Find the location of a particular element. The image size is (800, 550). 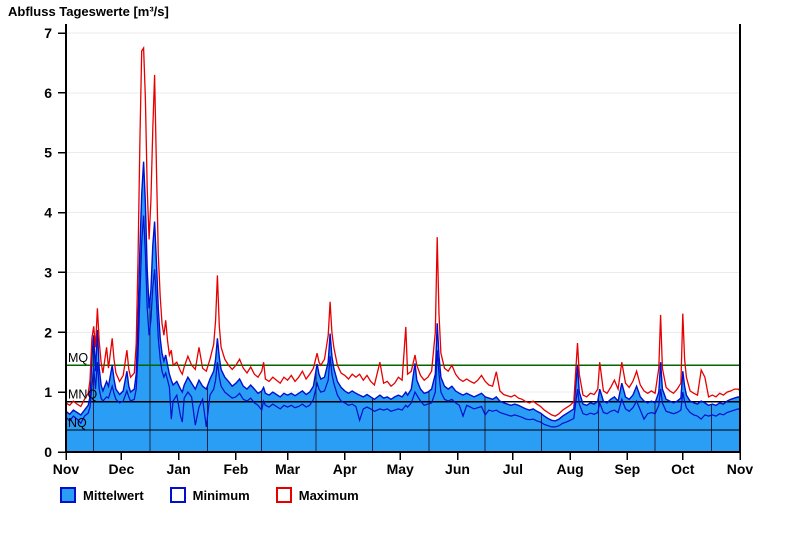

max-swatch-icon is located at coordinates (283, 495).